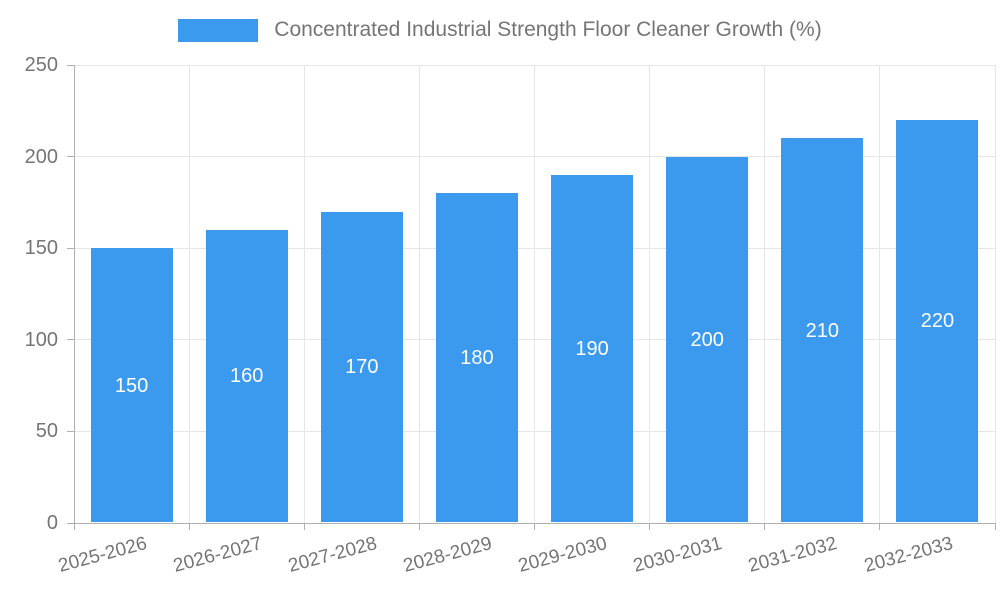 Image resolution: width=1000 pixels, height=600 pixels. I want to click on x-axis-tick-label: 2028-2029, so click(448, 555).